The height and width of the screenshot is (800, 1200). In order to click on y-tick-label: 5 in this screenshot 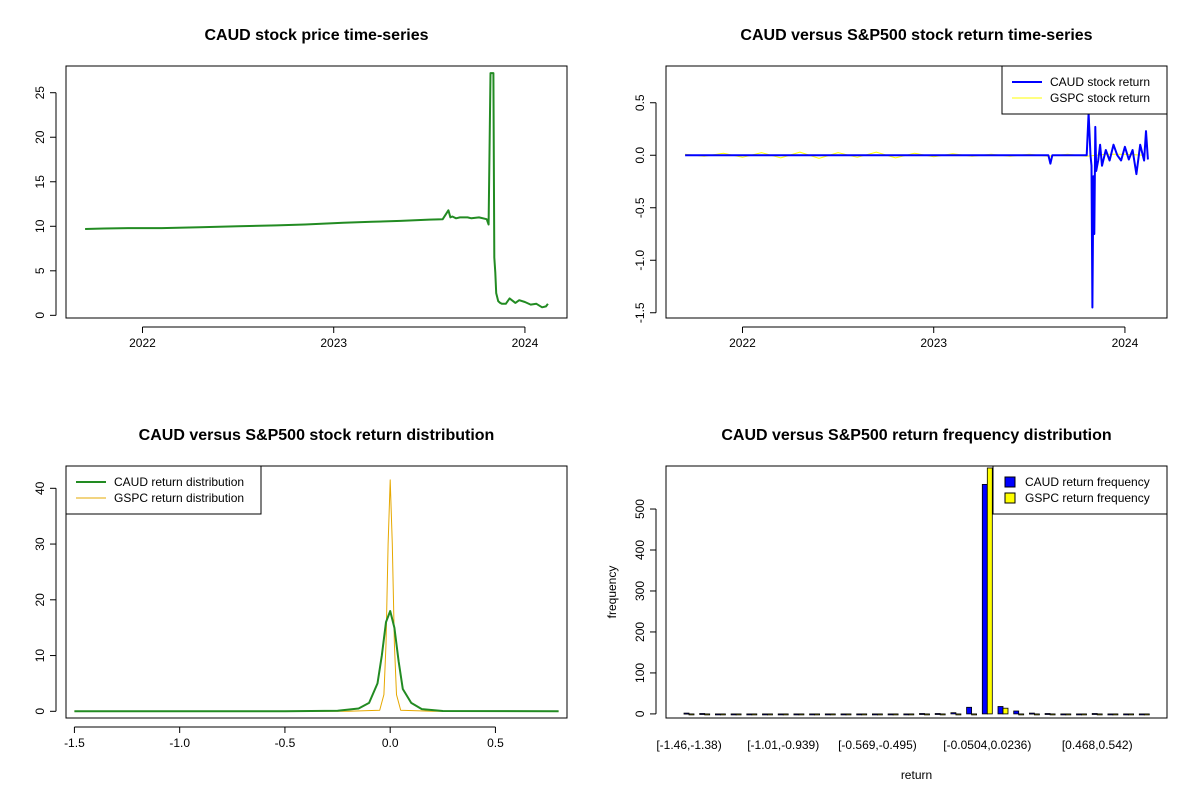, I will do `click(40, 270)`.